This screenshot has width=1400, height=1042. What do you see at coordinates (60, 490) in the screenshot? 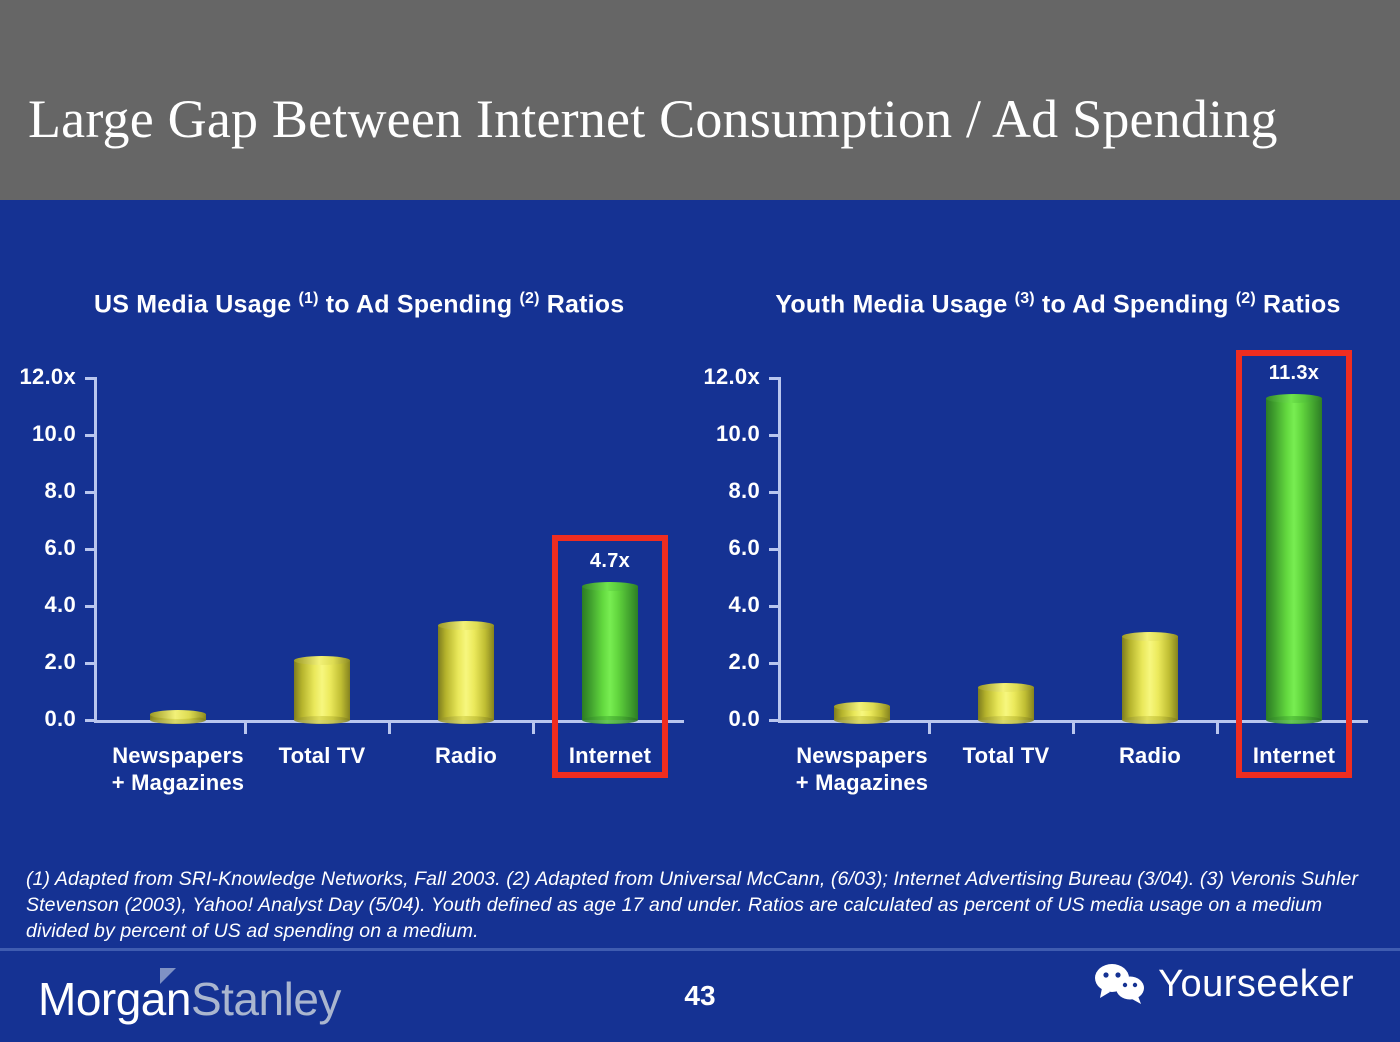
I see `y-tick-label-us-2: 8.0` at bounding box center [60, 490].